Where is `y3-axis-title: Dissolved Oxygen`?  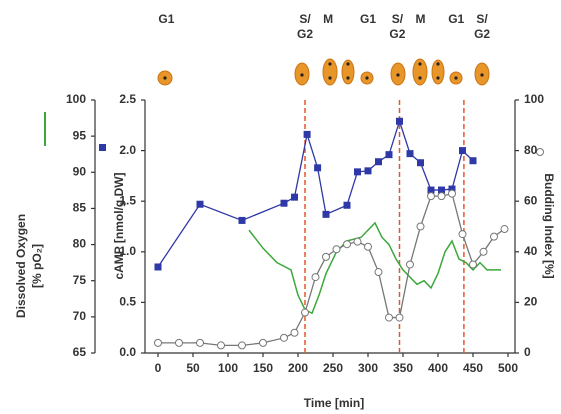 y3-axis-title: Dissolved Oxygen is located at coordinates (21, 266).